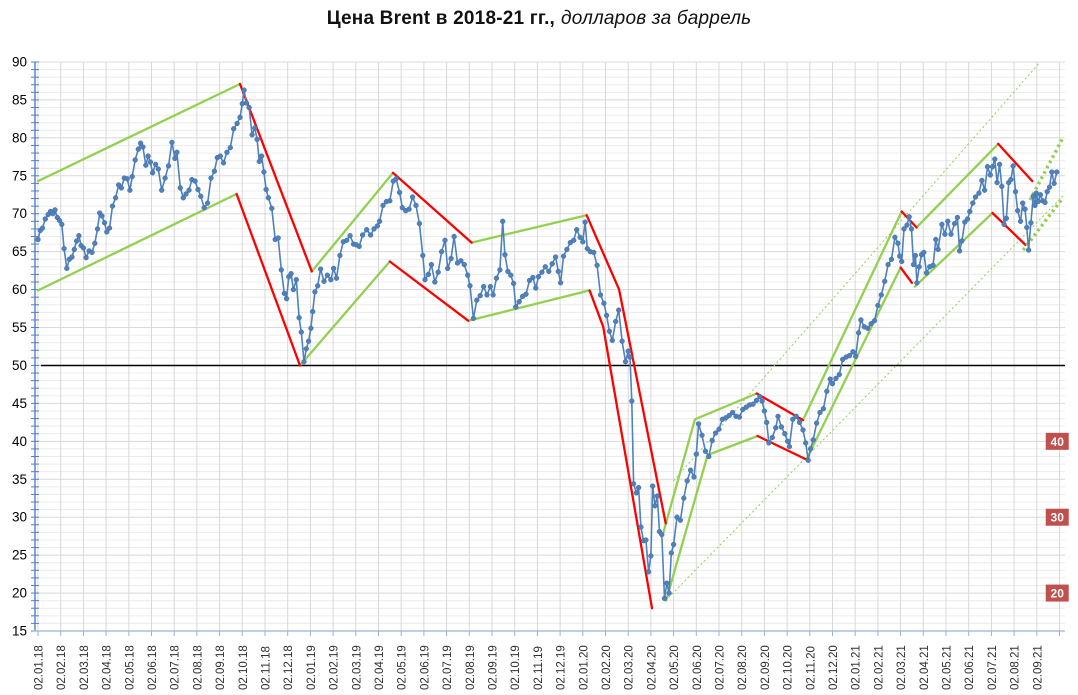  What do you see at coordinates (1009, 228) in the screenshot?
I see `trend-red-down-jul-2021-lower` at bounding box center [1009, 228].